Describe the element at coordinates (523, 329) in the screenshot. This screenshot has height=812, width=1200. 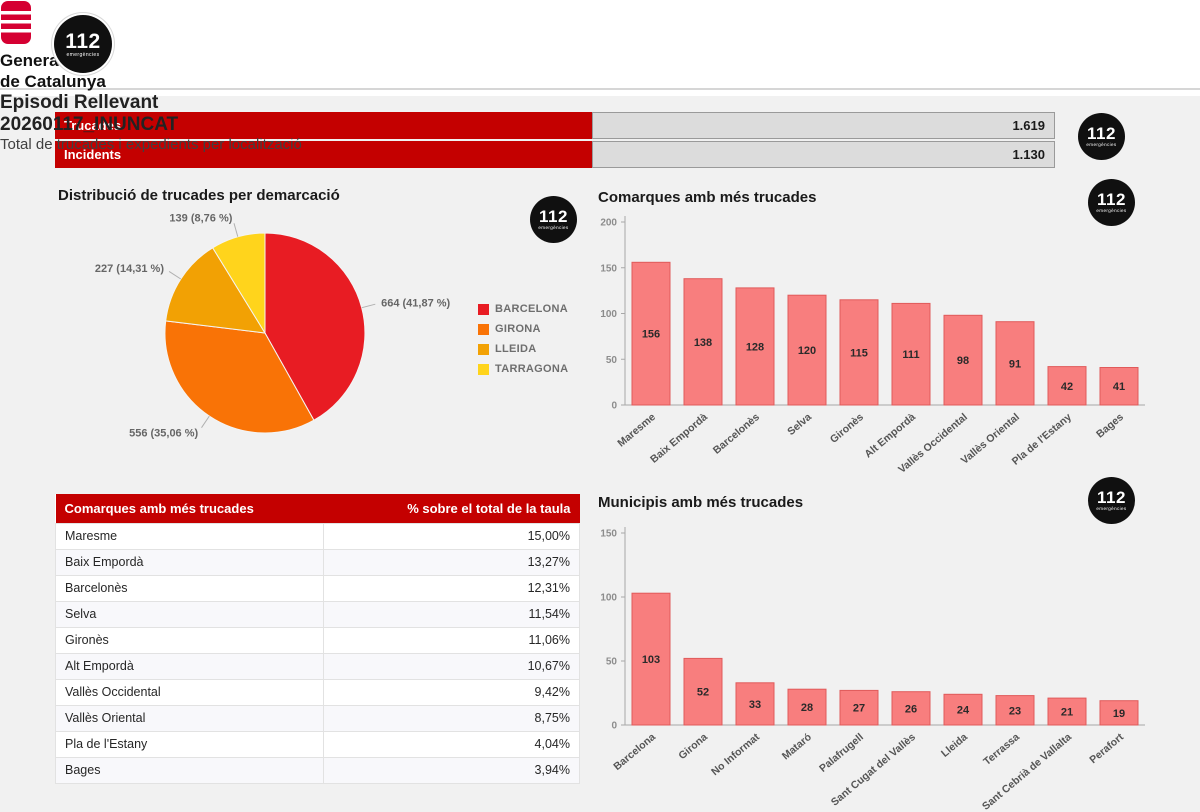
I see `legend-item: GIRONA` at that location.